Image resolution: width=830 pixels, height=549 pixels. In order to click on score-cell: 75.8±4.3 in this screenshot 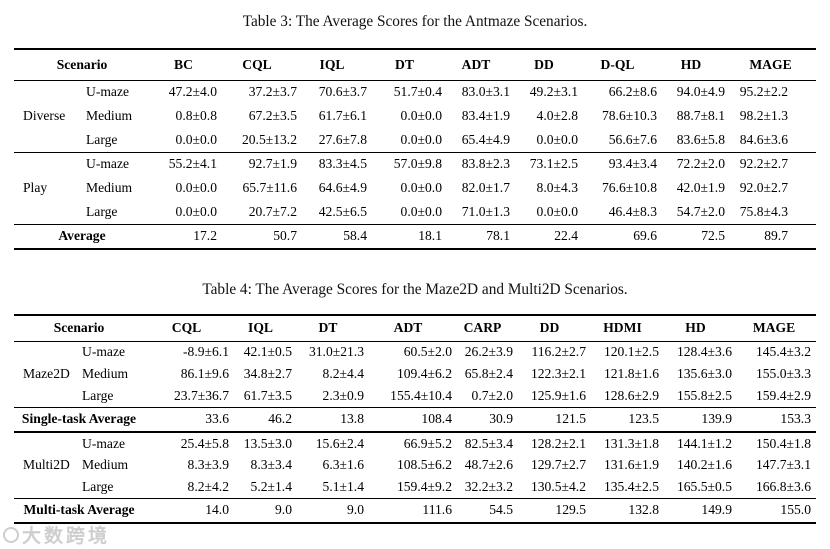, I will do `click(763, 211)`.